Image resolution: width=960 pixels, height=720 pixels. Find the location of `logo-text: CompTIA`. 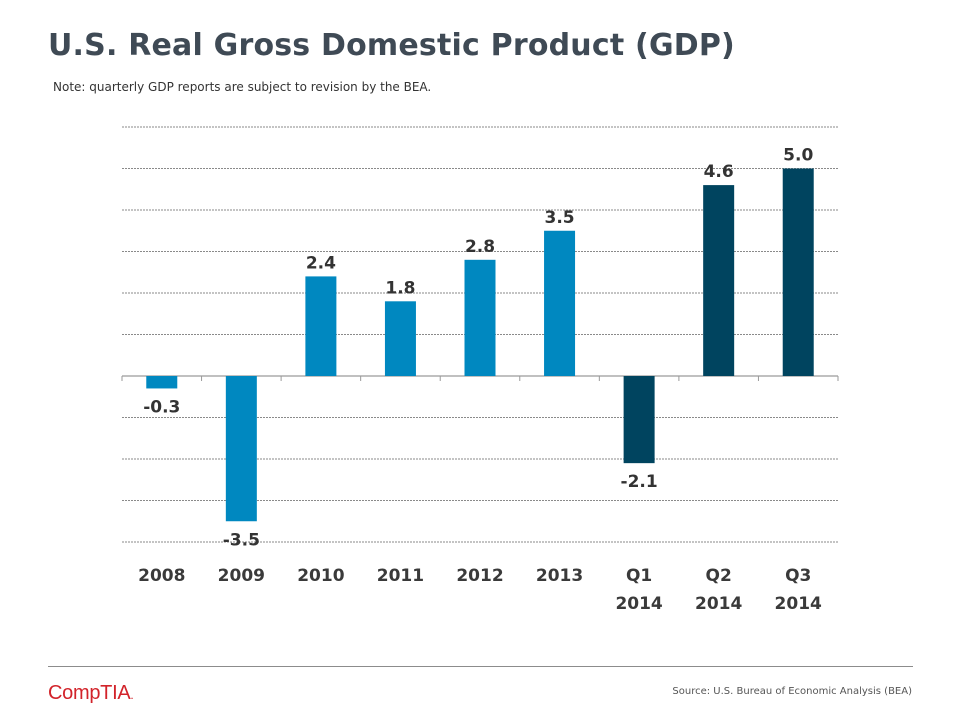

logo-text: CompTIA is located at coordinates (89, 693).